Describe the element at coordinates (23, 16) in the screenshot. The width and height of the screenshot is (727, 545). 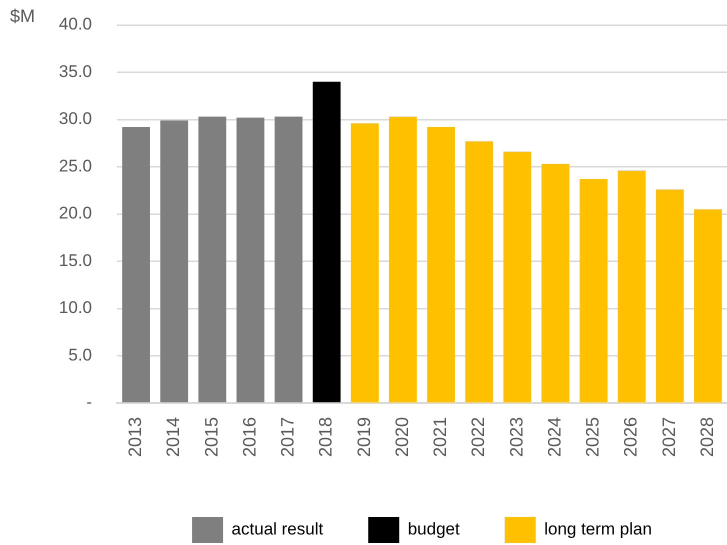
I see `y-axis-title: $M` at that location.